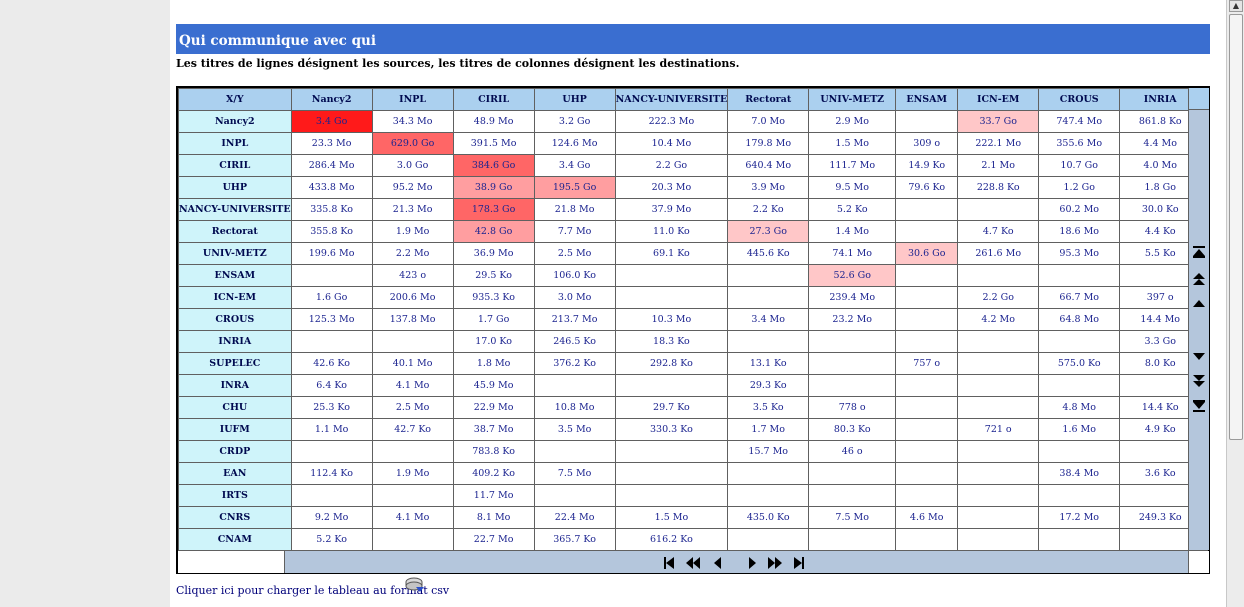  Describe the element at coordinates (1199, 356) in the screenshot. I see `scroll-down-icon` at that location.